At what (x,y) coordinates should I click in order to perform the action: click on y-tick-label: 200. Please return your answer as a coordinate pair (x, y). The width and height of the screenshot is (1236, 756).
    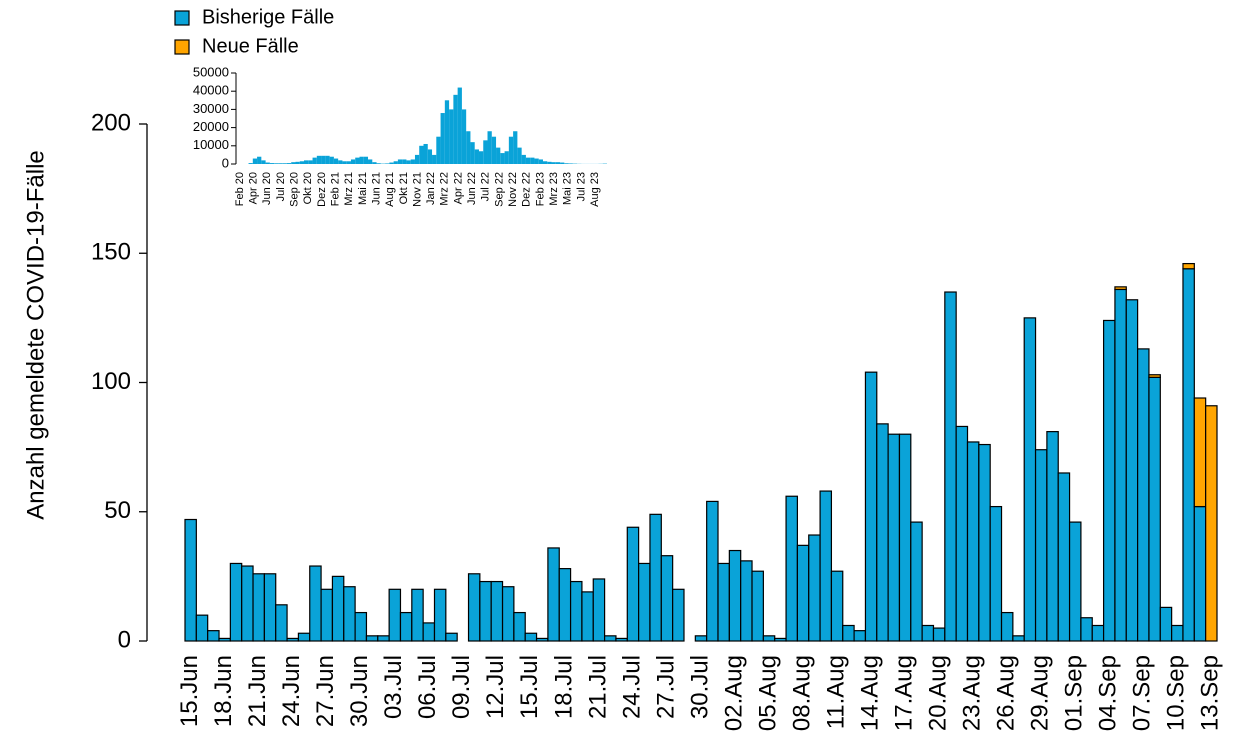
    Looking at the image, I should click on (111, 122).